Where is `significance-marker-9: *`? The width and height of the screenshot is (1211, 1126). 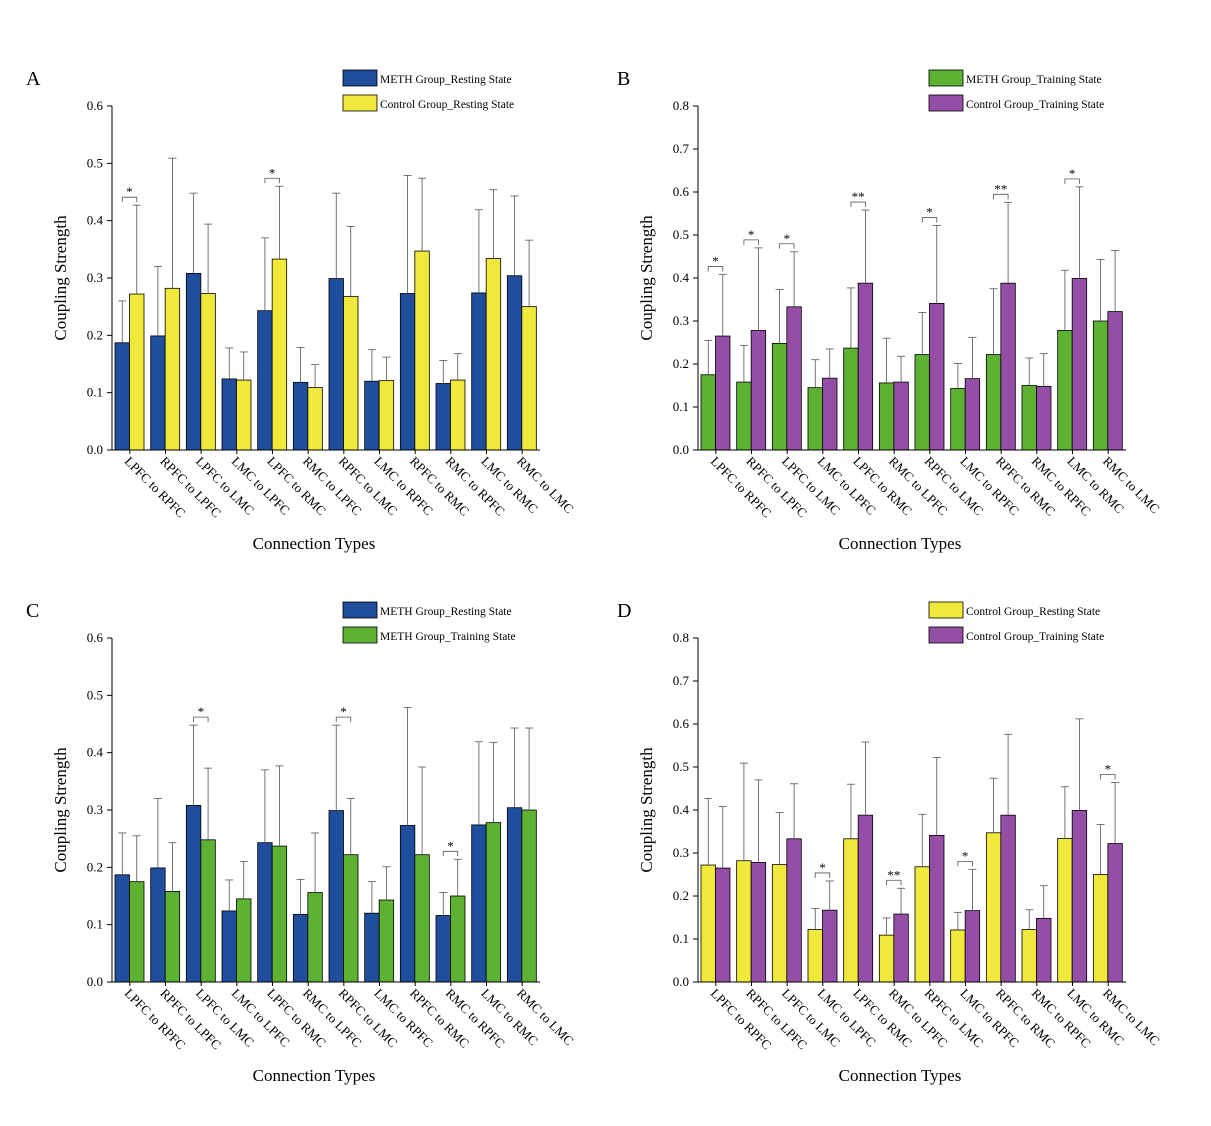 significance-marker-9: * is located at coordinates (450, 847).